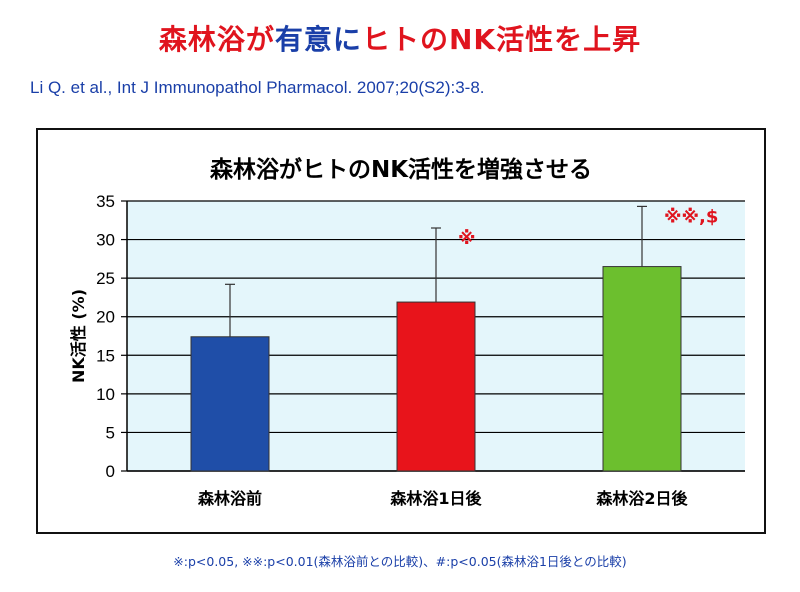 The image size is (800, 592). Describe the element at coordinates (318, 39) in the screenshot. I see `headline-part-2: 有意に` at that location.